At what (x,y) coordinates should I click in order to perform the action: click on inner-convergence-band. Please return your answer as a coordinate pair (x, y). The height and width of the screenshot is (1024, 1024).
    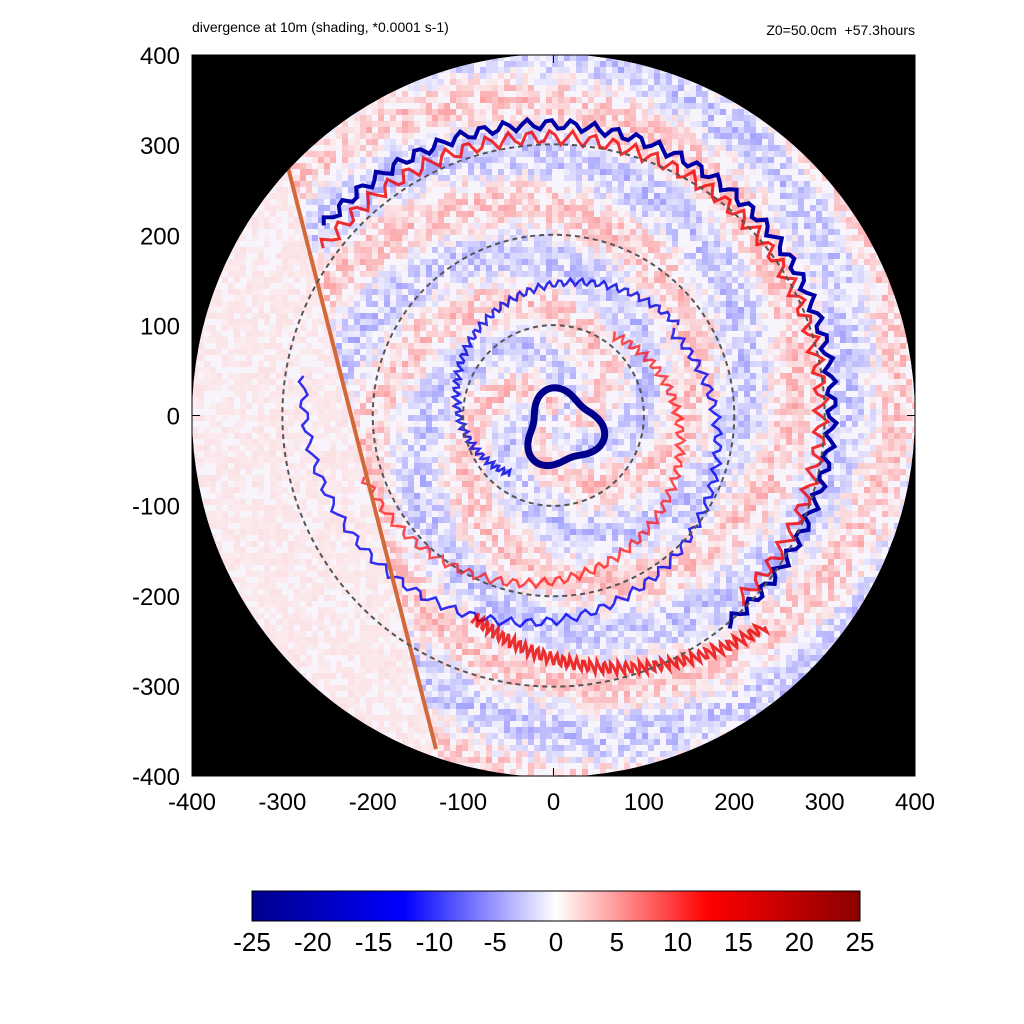
    Looking at the image, I should click on (565, 376).